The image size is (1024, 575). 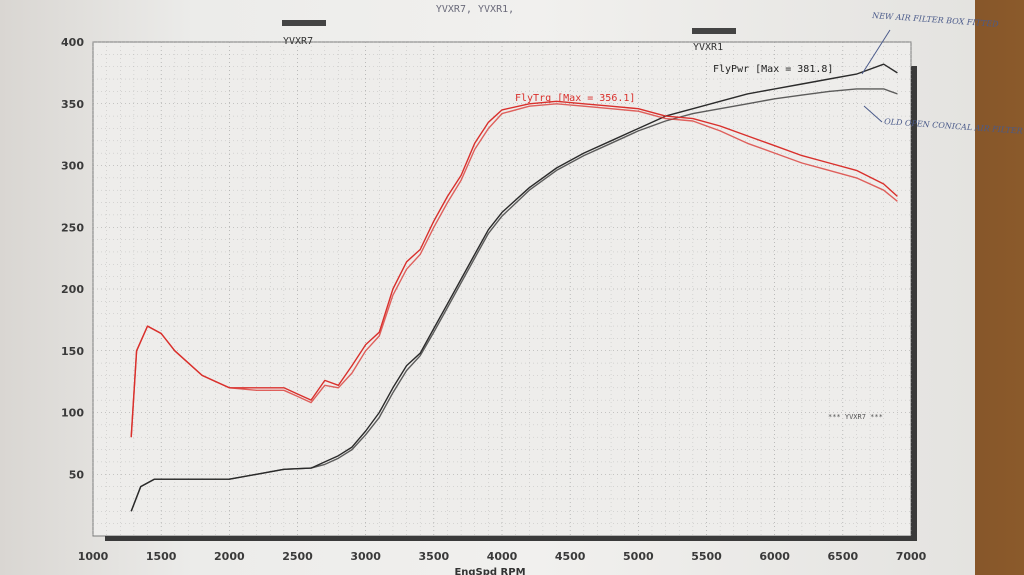 What do you see at coordinates (774, 556) in the screenshot?
I see `x-tick-label: 6000` at bounding box center [774, 556].